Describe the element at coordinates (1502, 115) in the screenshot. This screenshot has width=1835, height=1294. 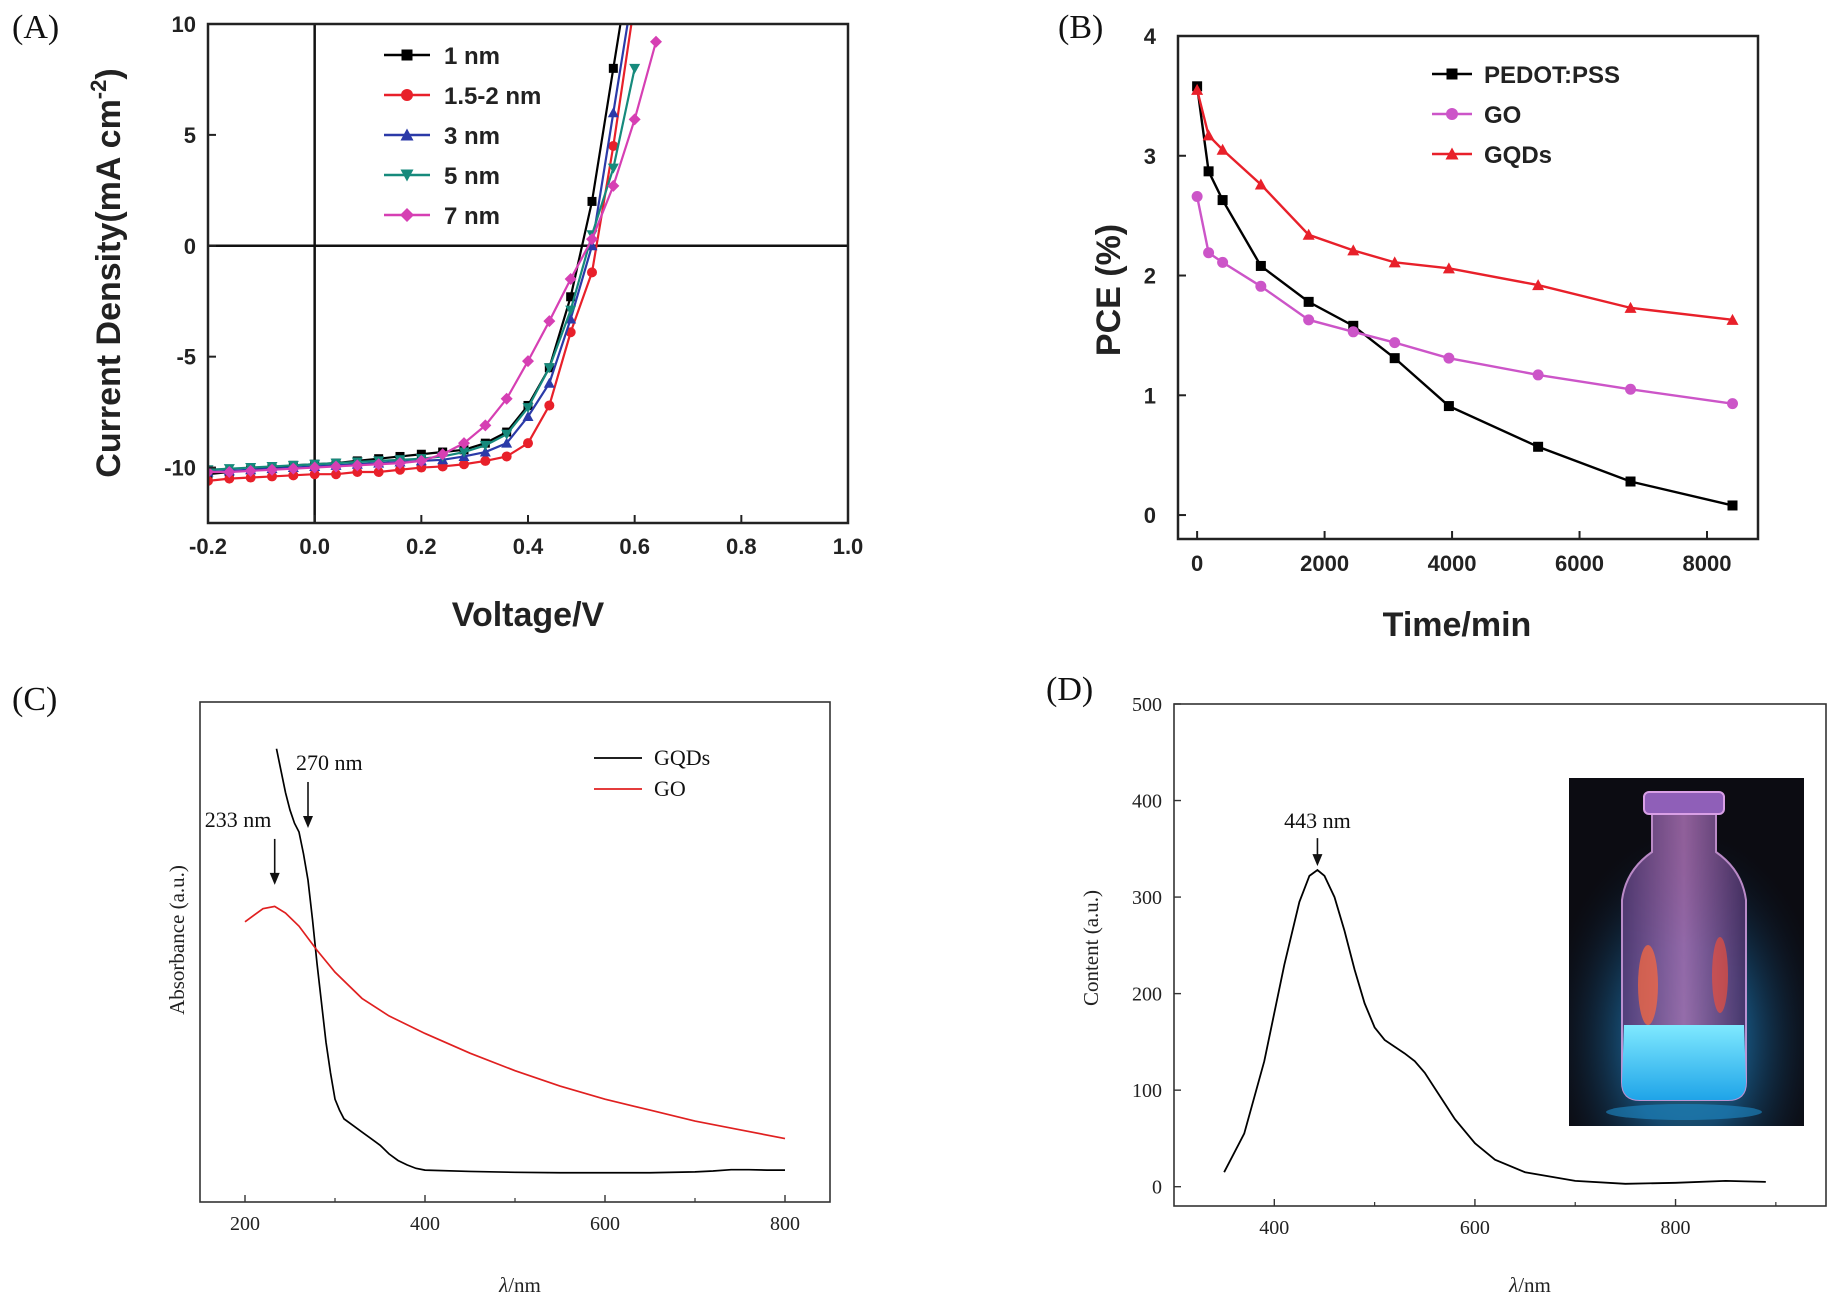
I see `panel-b-legend-label: GO` at that location.